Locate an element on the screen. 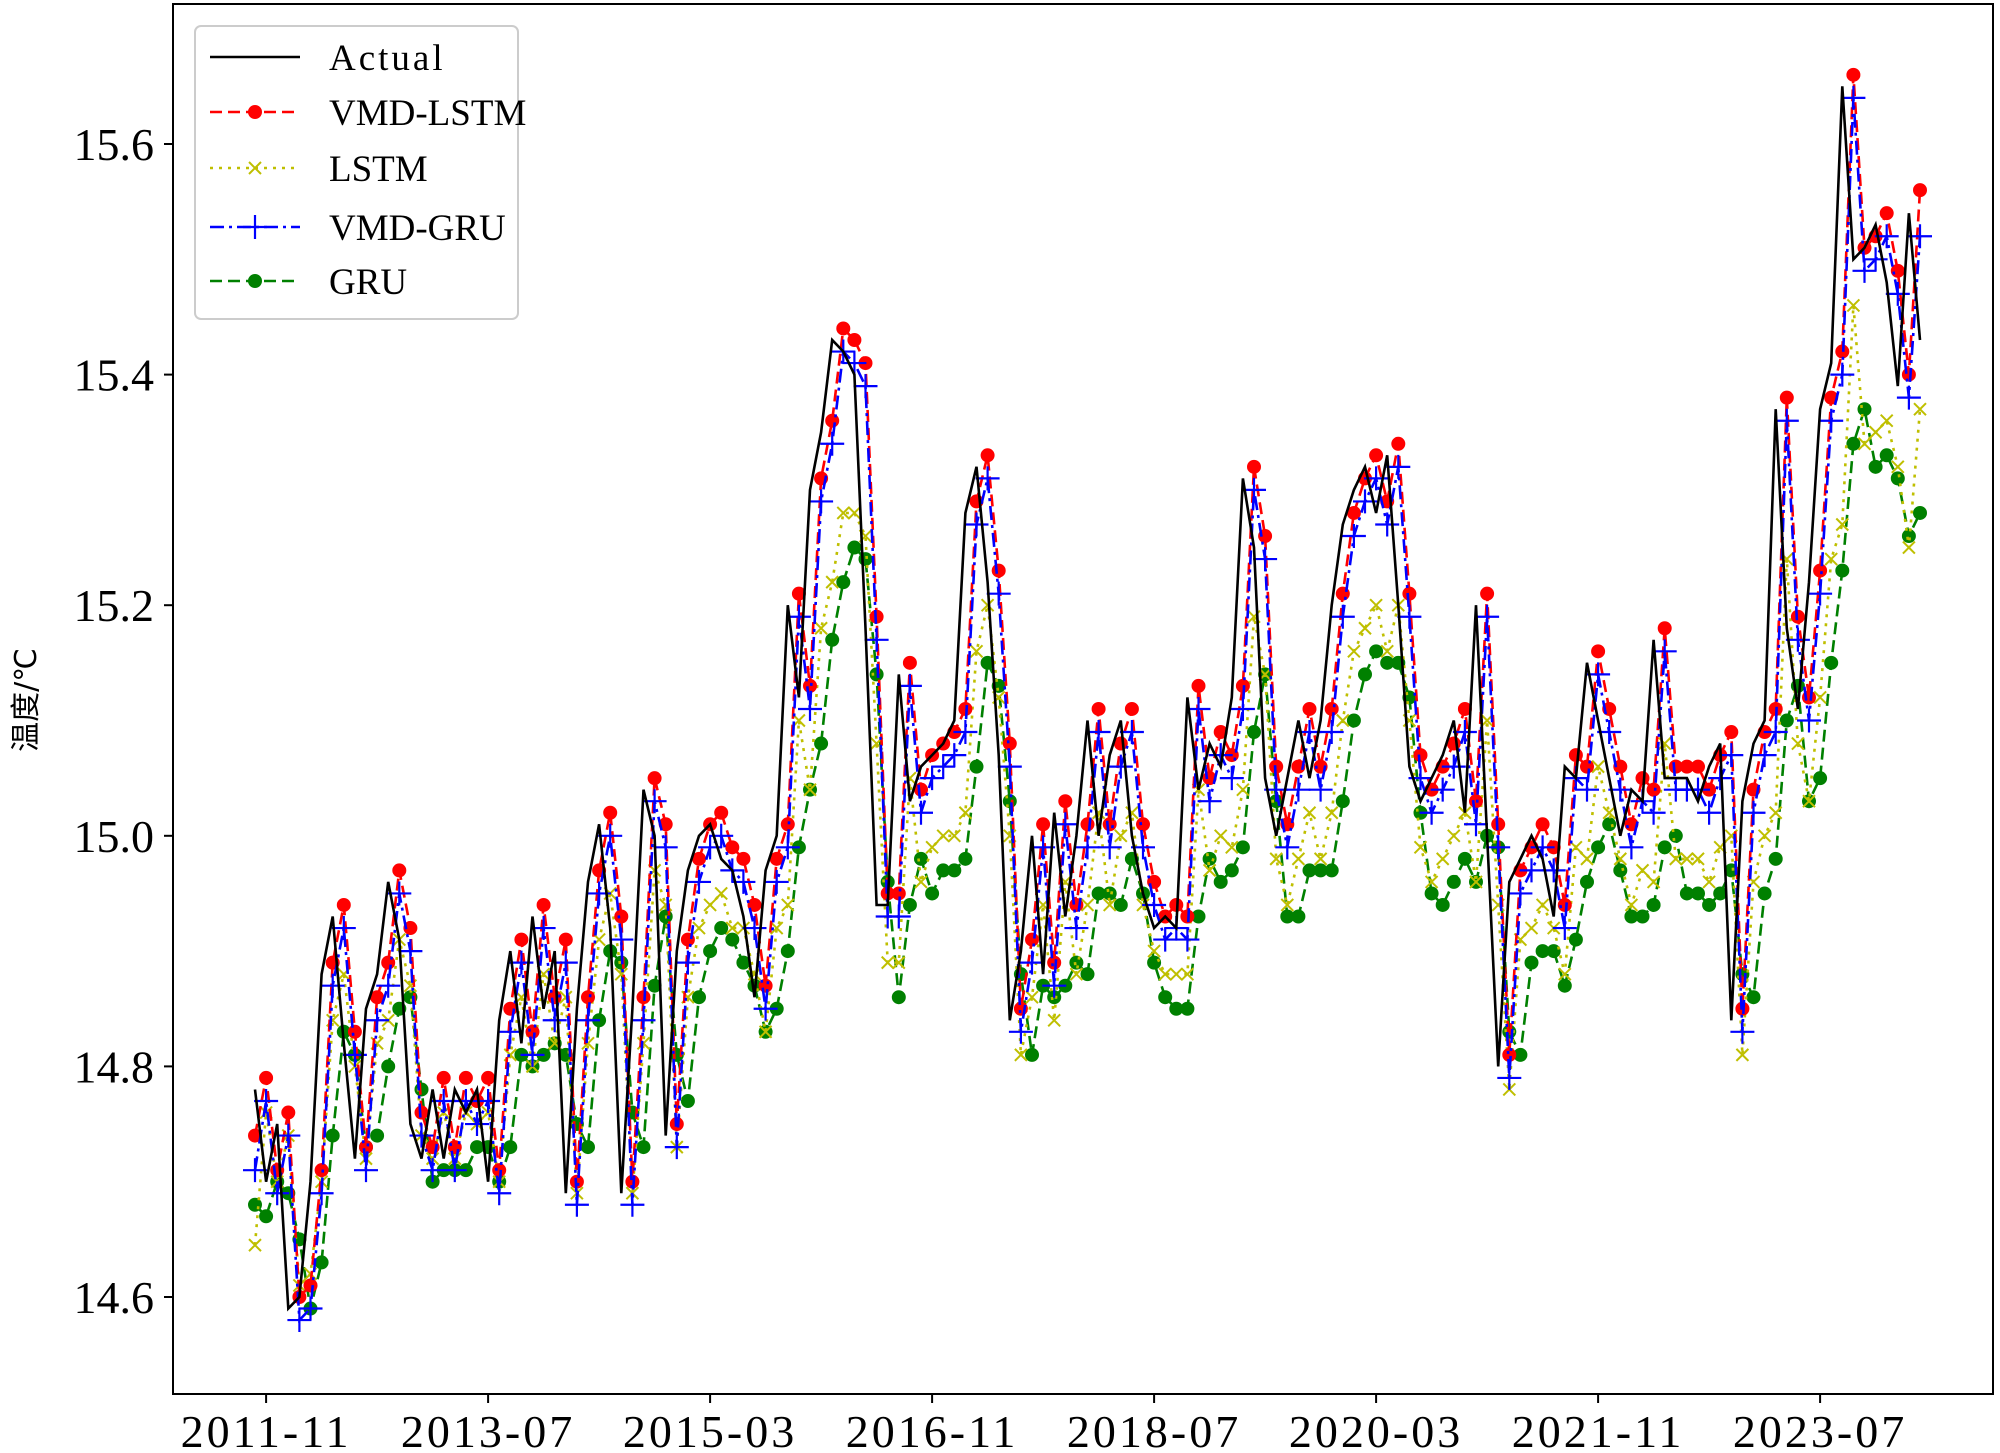 The height and width of the screenshot is (1453, 2000). x-tick-label: 2023-07 is located at coordinates (1820, 1429).